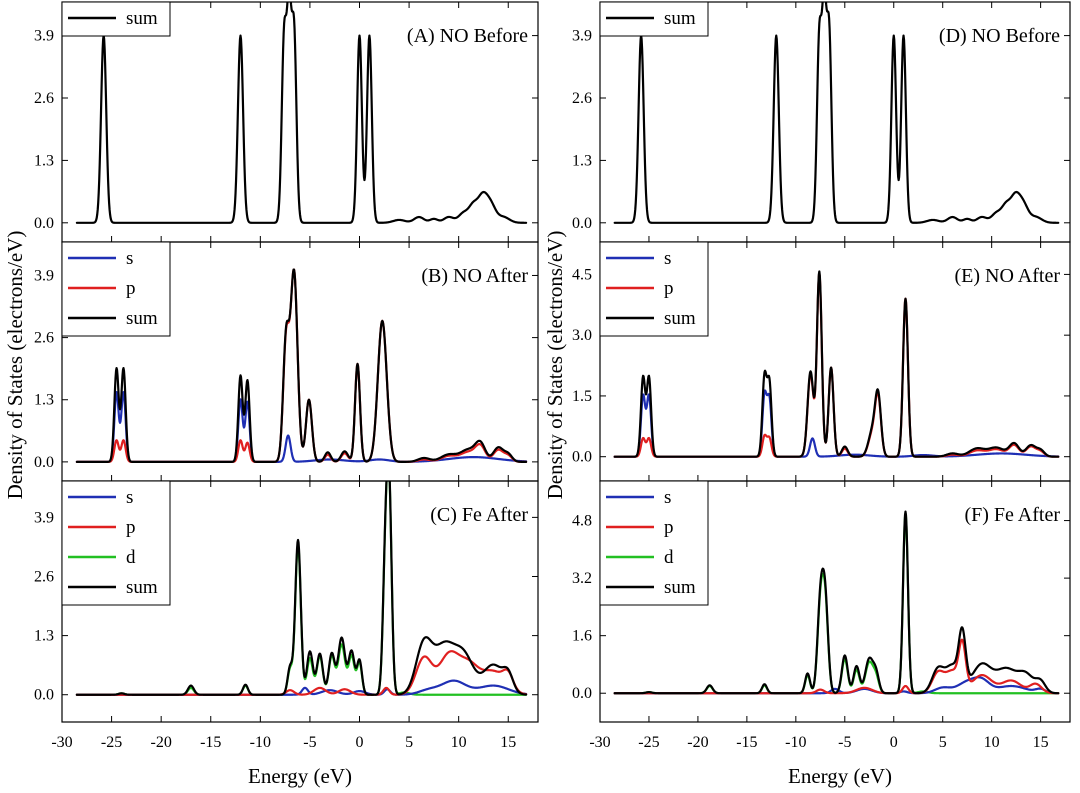 The width and height of the screenshot is (1080, 793). I want to click on x-tick-label-F: -25, so click(648, 742).